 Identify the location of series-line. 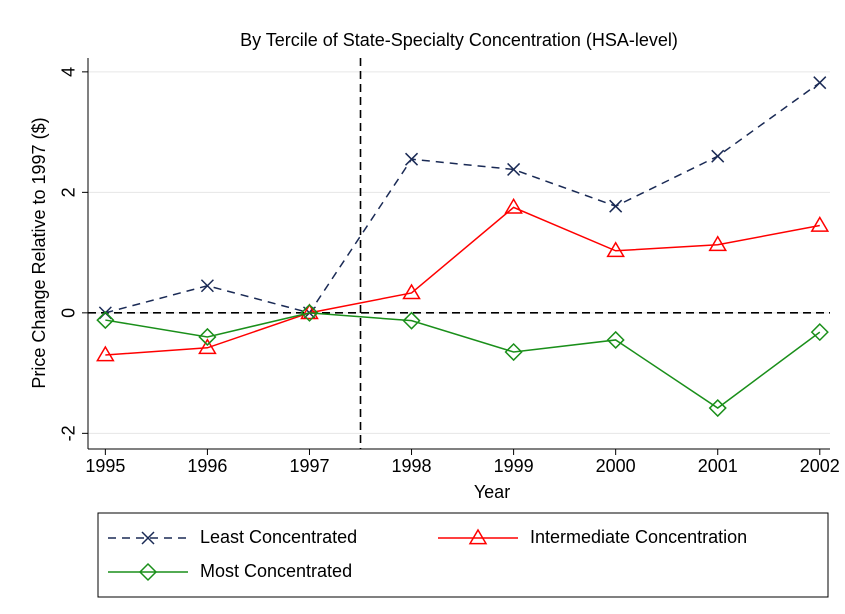
(463, 360).